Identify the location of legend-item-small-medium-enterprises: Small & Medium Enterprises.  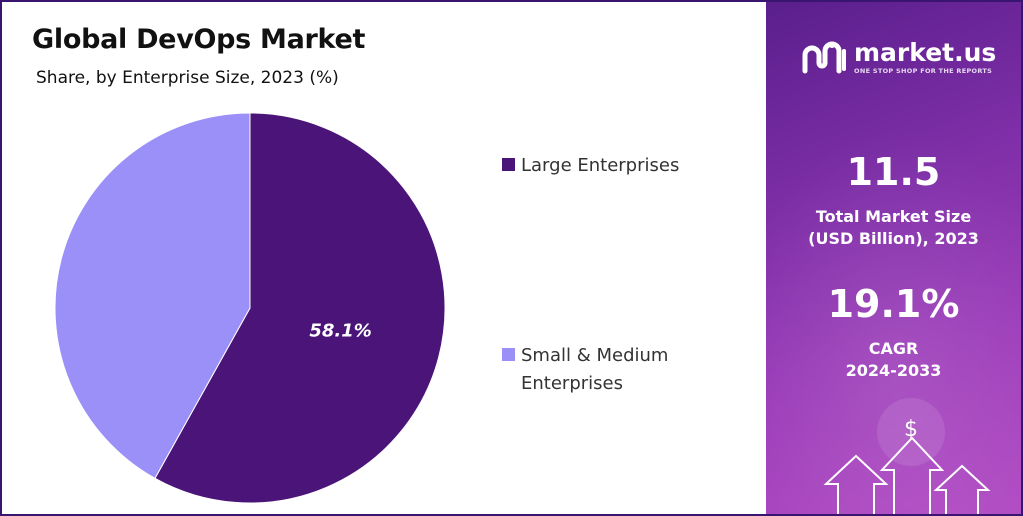
(606, 370).